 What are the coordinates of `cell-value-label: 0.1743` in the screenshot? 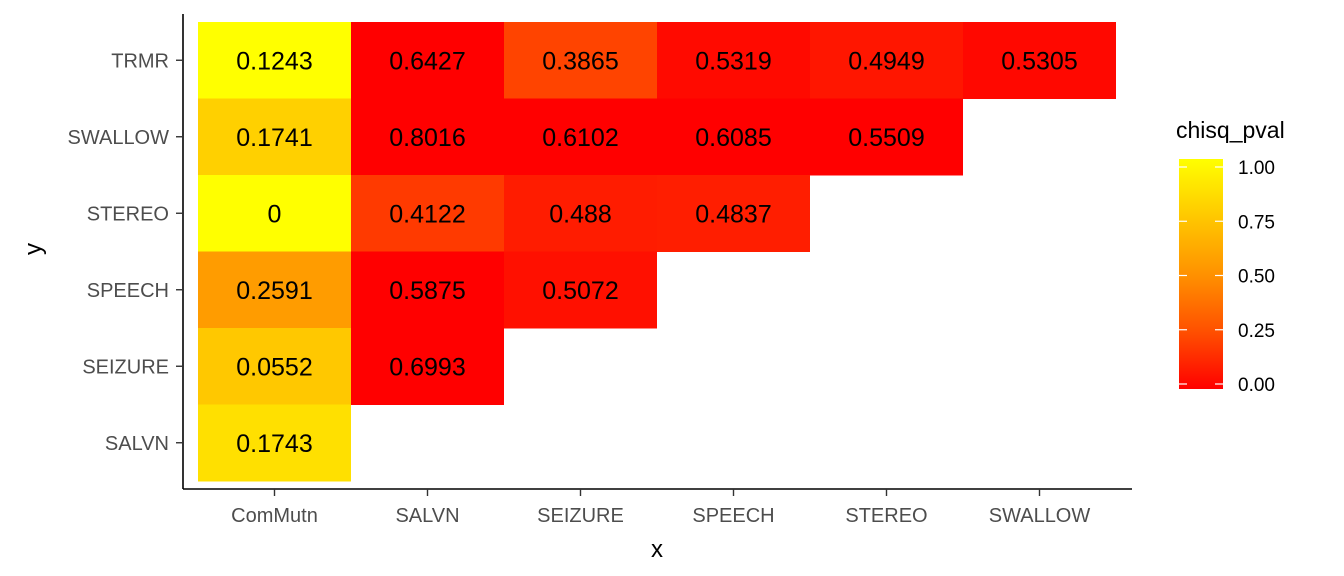 It's located at (274, 444).